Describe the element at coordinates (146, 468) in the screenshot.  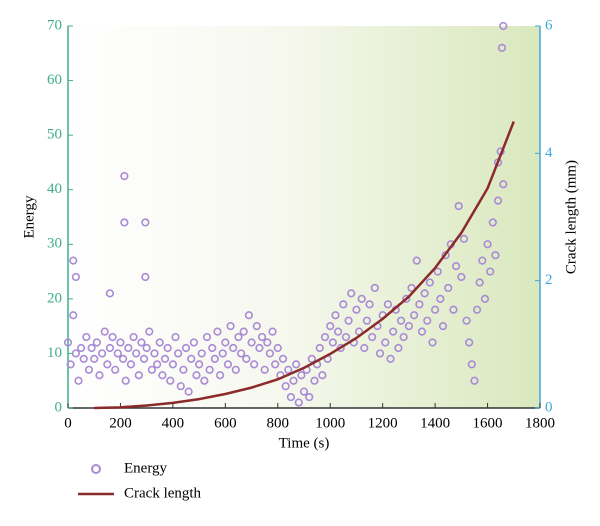
I see `legend-label: Energy` at that location.